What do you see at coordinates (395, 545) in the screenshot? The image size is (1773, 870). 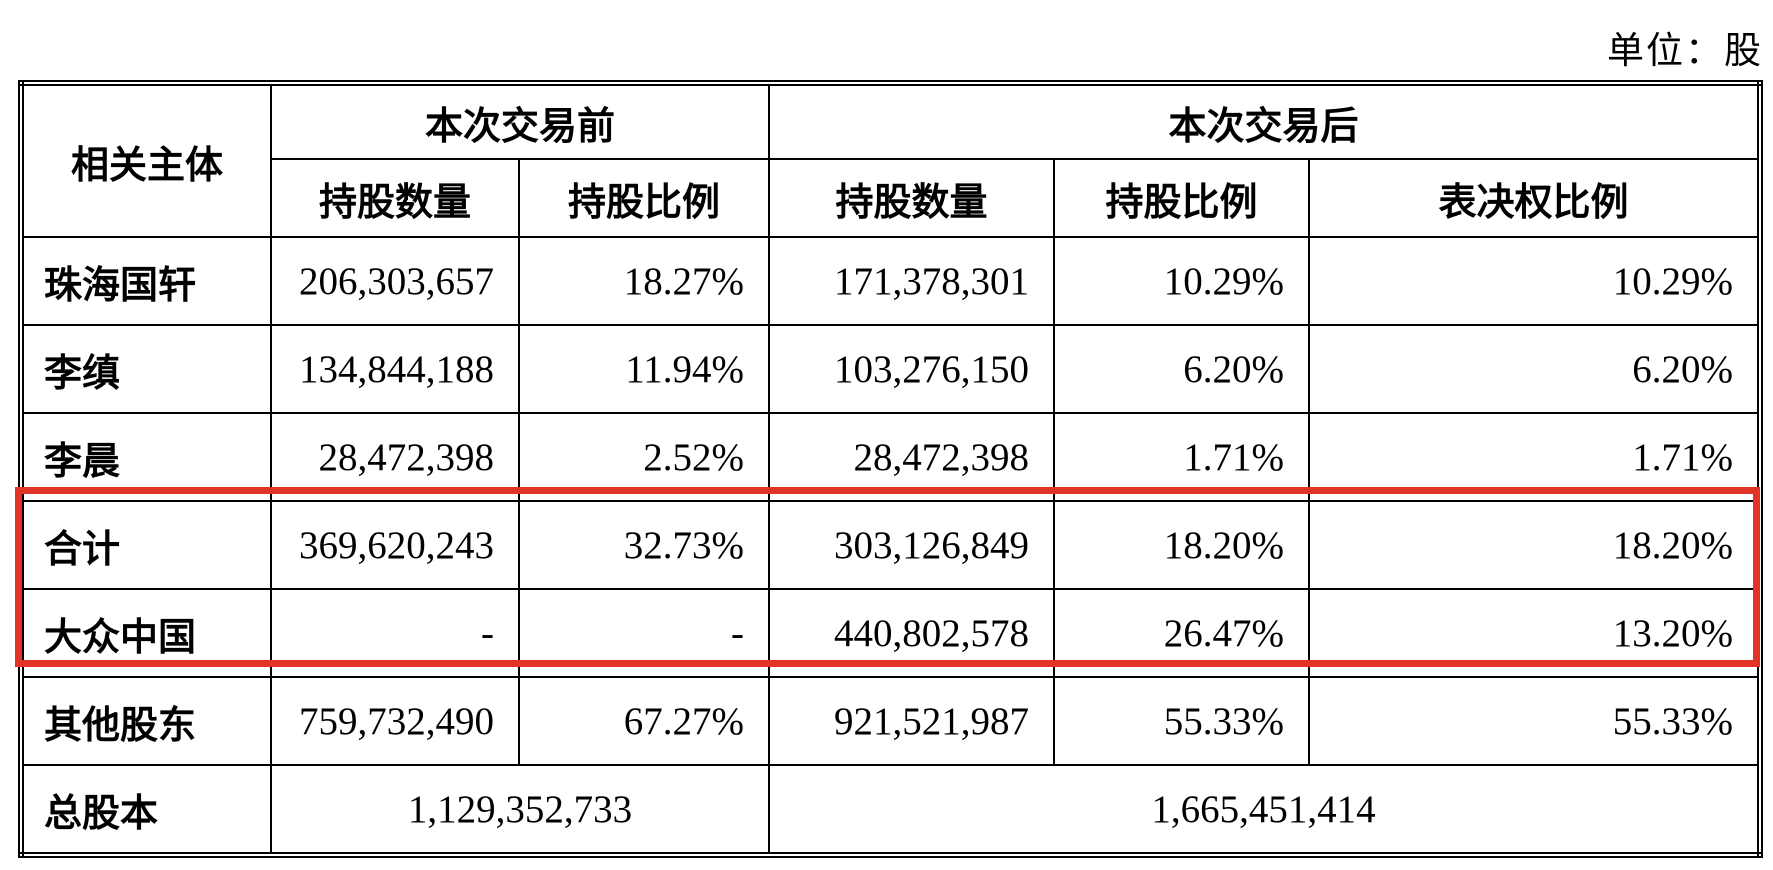 I see `cell-pre-shares: 369,620,243` at bounding box center [395, 545].